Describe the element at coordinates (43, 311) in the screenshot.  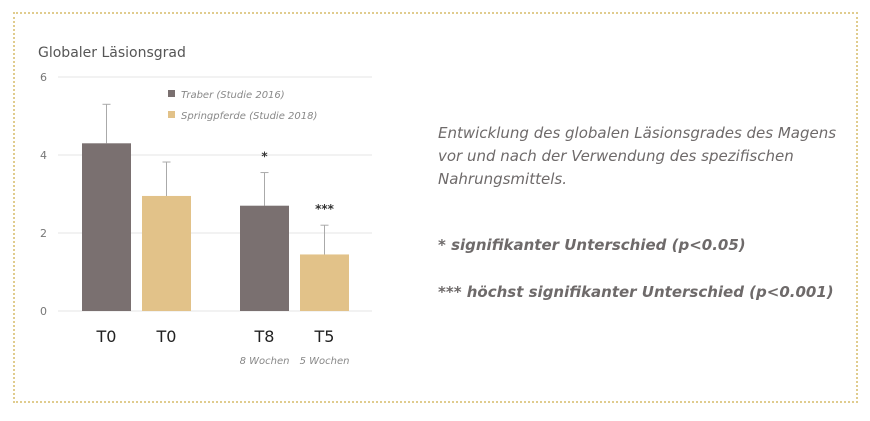
I see `y-tick-label: 0` at that location.